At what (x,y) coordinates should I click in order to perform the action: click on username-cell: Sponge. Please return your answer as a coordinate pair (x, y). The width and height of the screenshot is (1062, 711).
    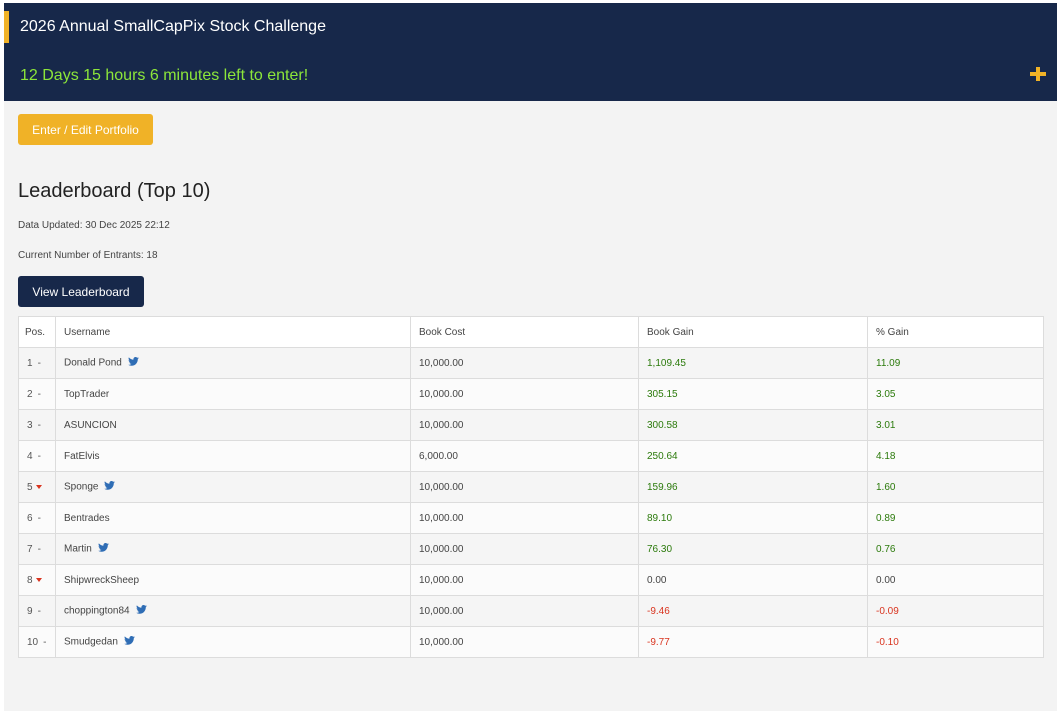
    Looking at the image, I should click on (233, 487).